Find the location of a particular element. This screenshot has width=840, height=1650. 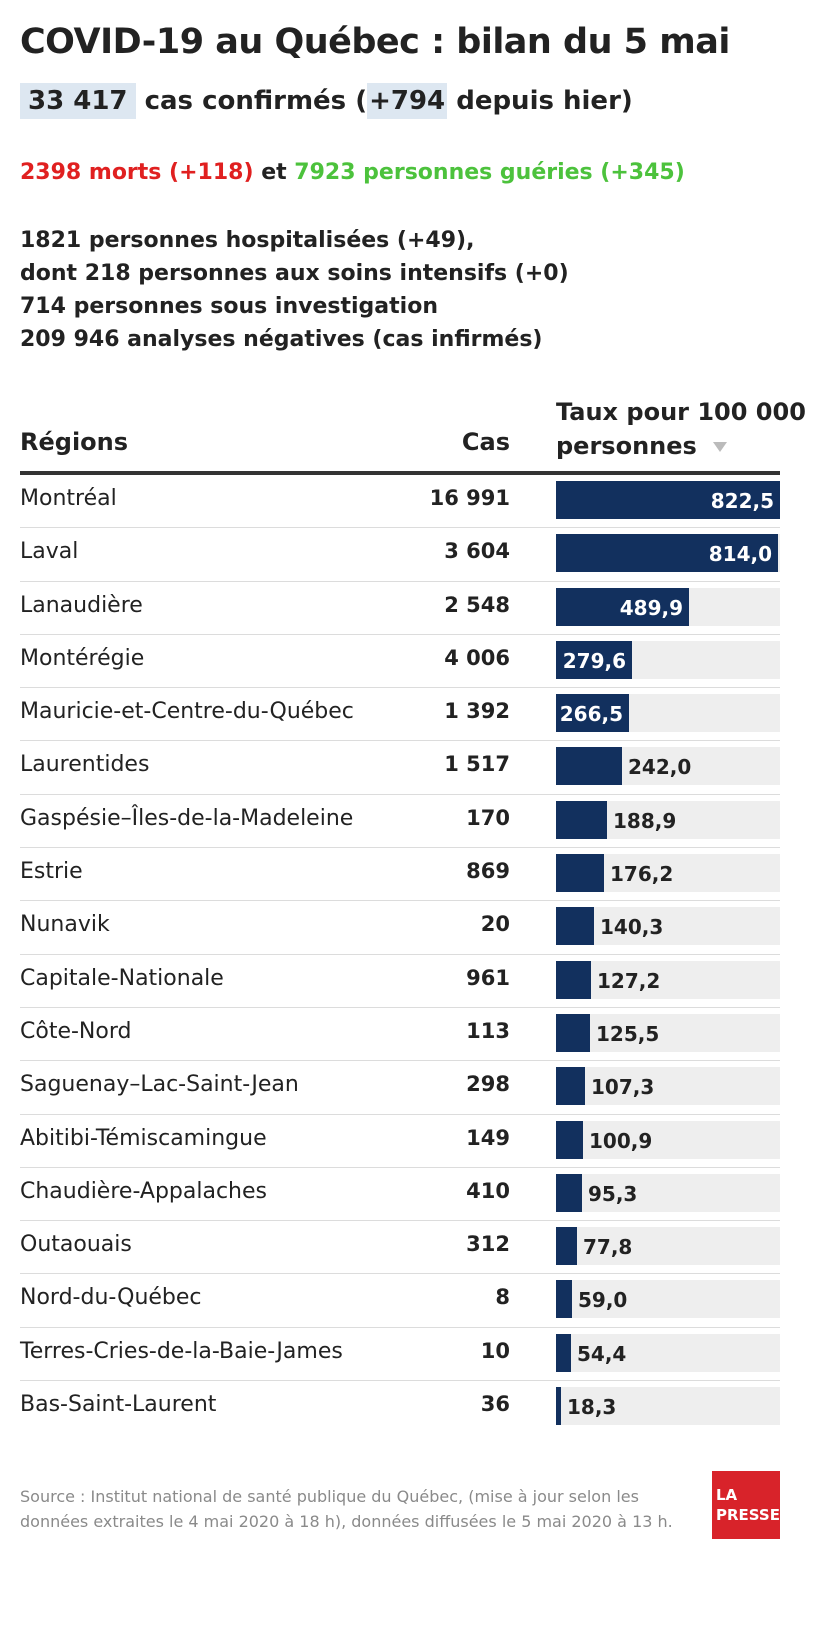

rate-bar-track: 127,2 is located at coordinates (668, 979).